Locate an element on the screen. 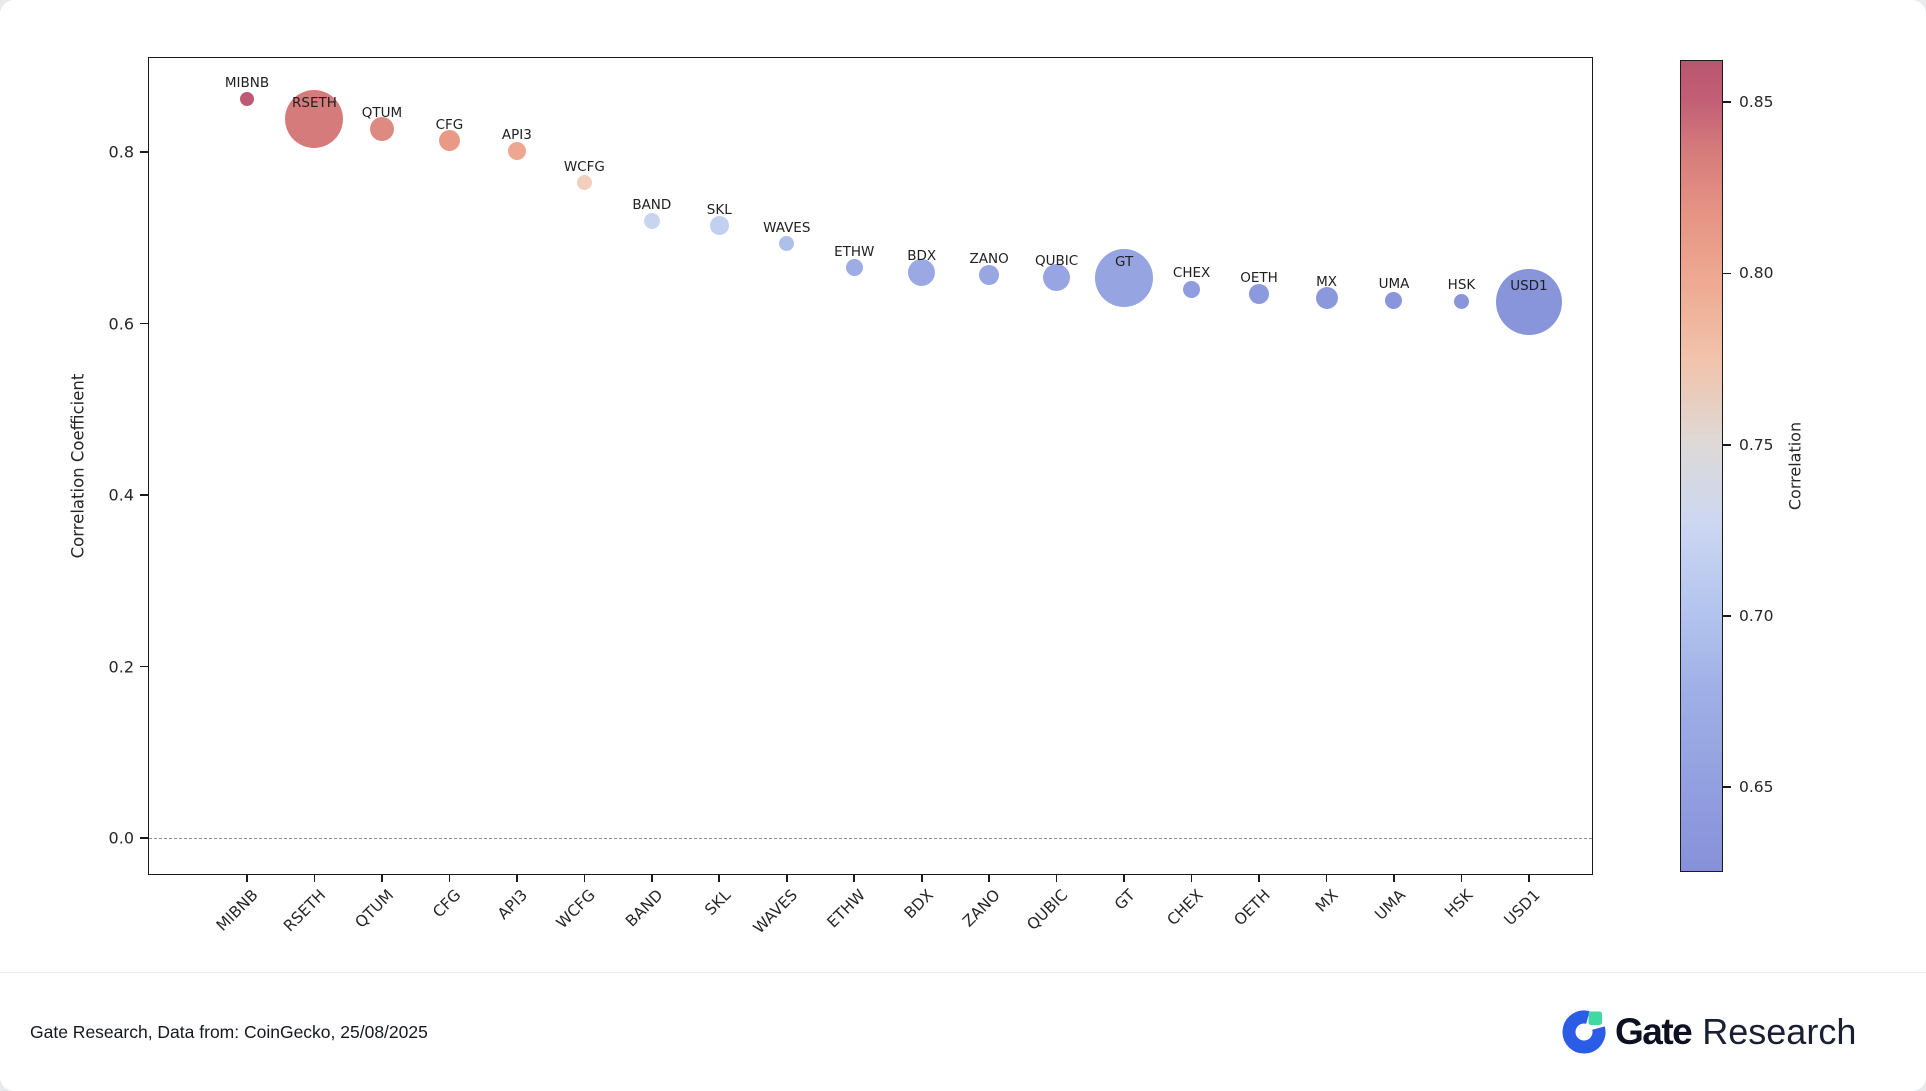 This screenshot has width=1926, height=1091. bubble-qtum is located at coordinates (381, 128).